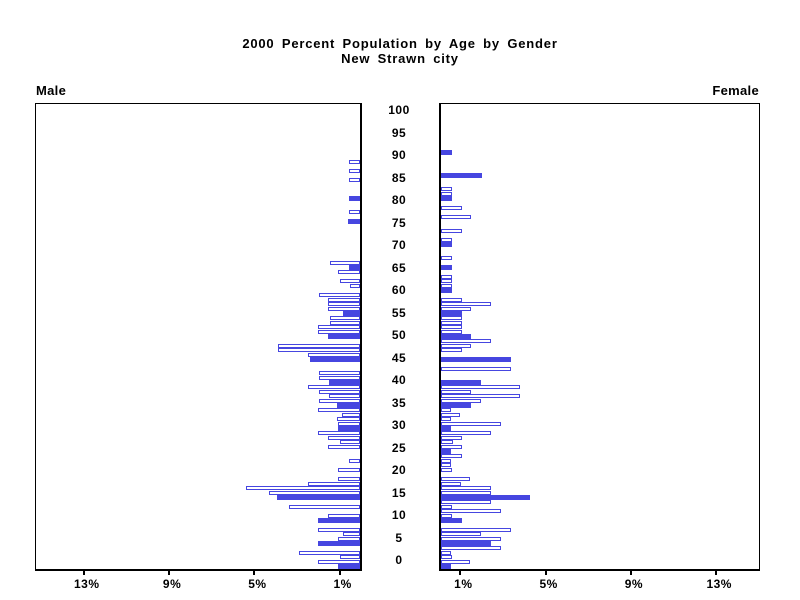 The width and height of the screenshot is (800, 600). I want to click on age-label-50: 50, so click(399, 335).